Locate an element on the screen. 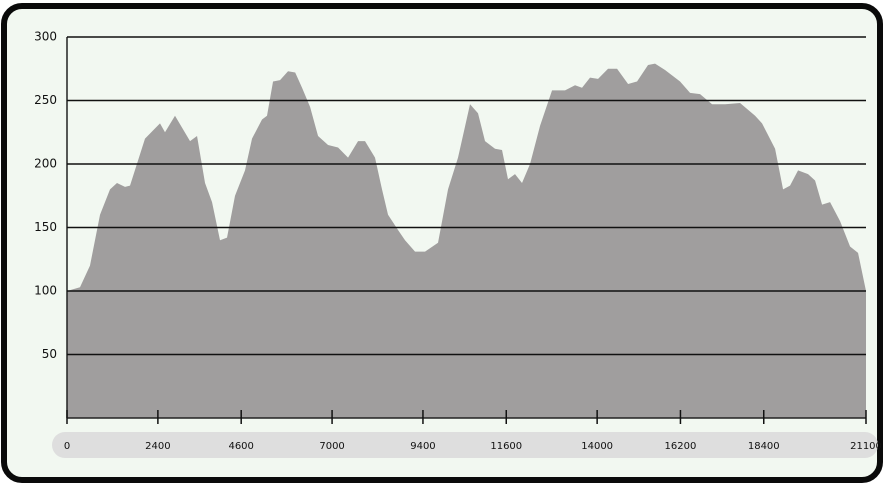 Image resolution: width=885 pixels, height=489 pixels. x-tick-label: 2400 is located at coordinates (157, 446).